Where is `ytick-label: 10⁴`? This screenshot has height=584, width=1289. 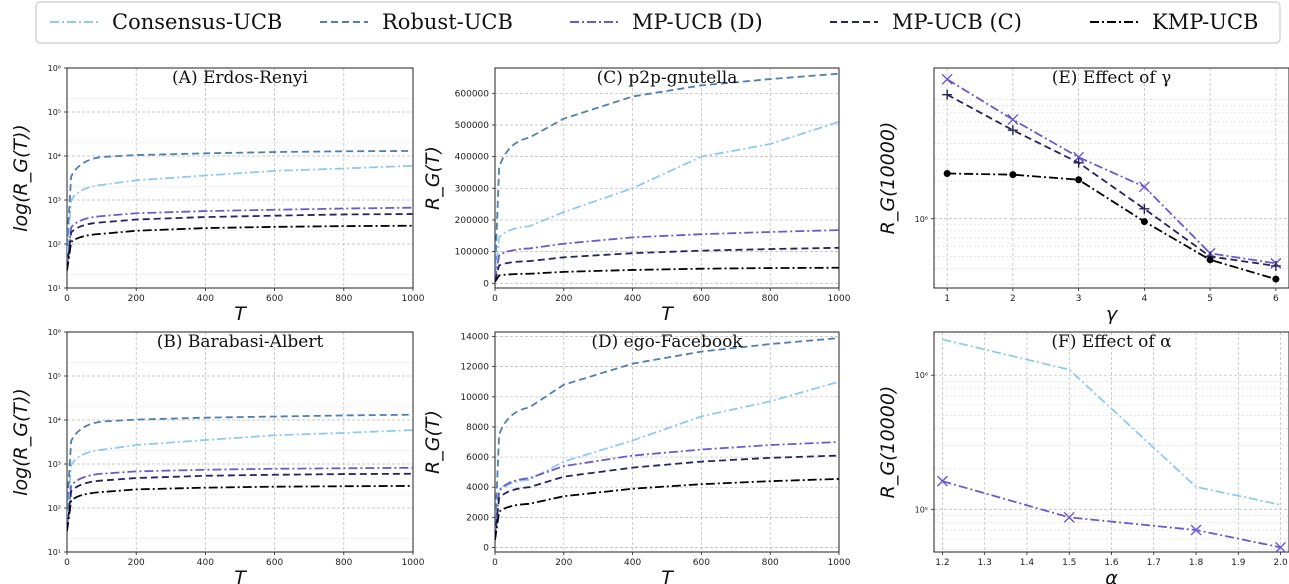 ytick-label: 10⁴ is located at coordinates (54, 420).